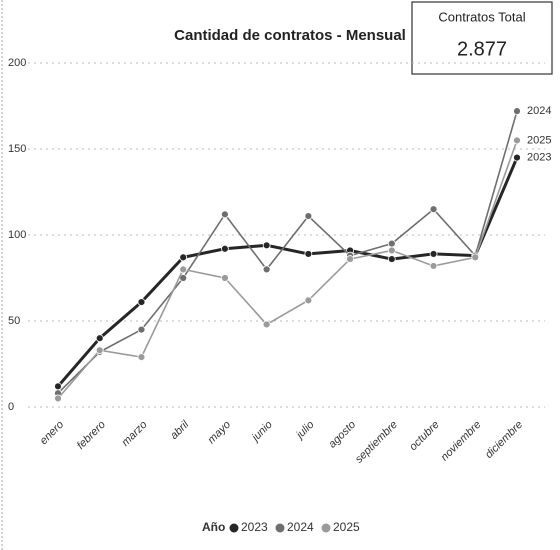  I want to click on kpi-value: 2.877, so click(482, 49).